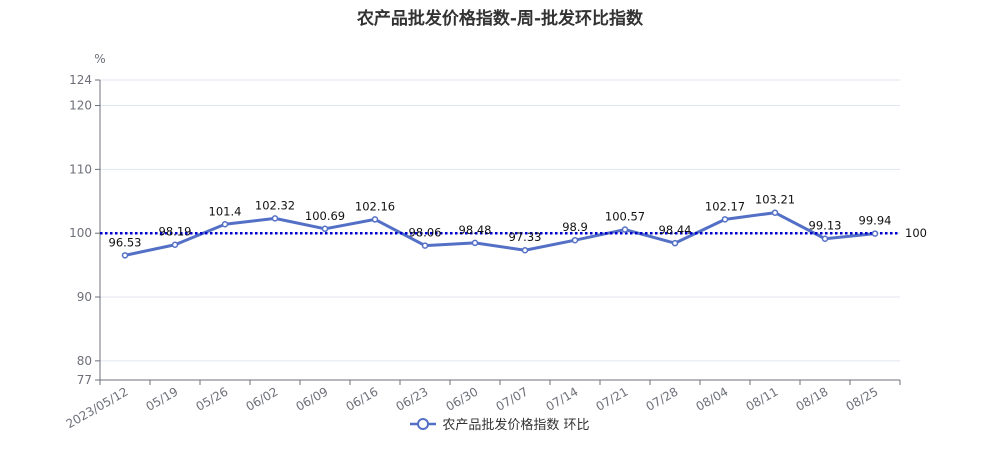  I want to click on x-tick-label: 06/09, so click(312, 398).